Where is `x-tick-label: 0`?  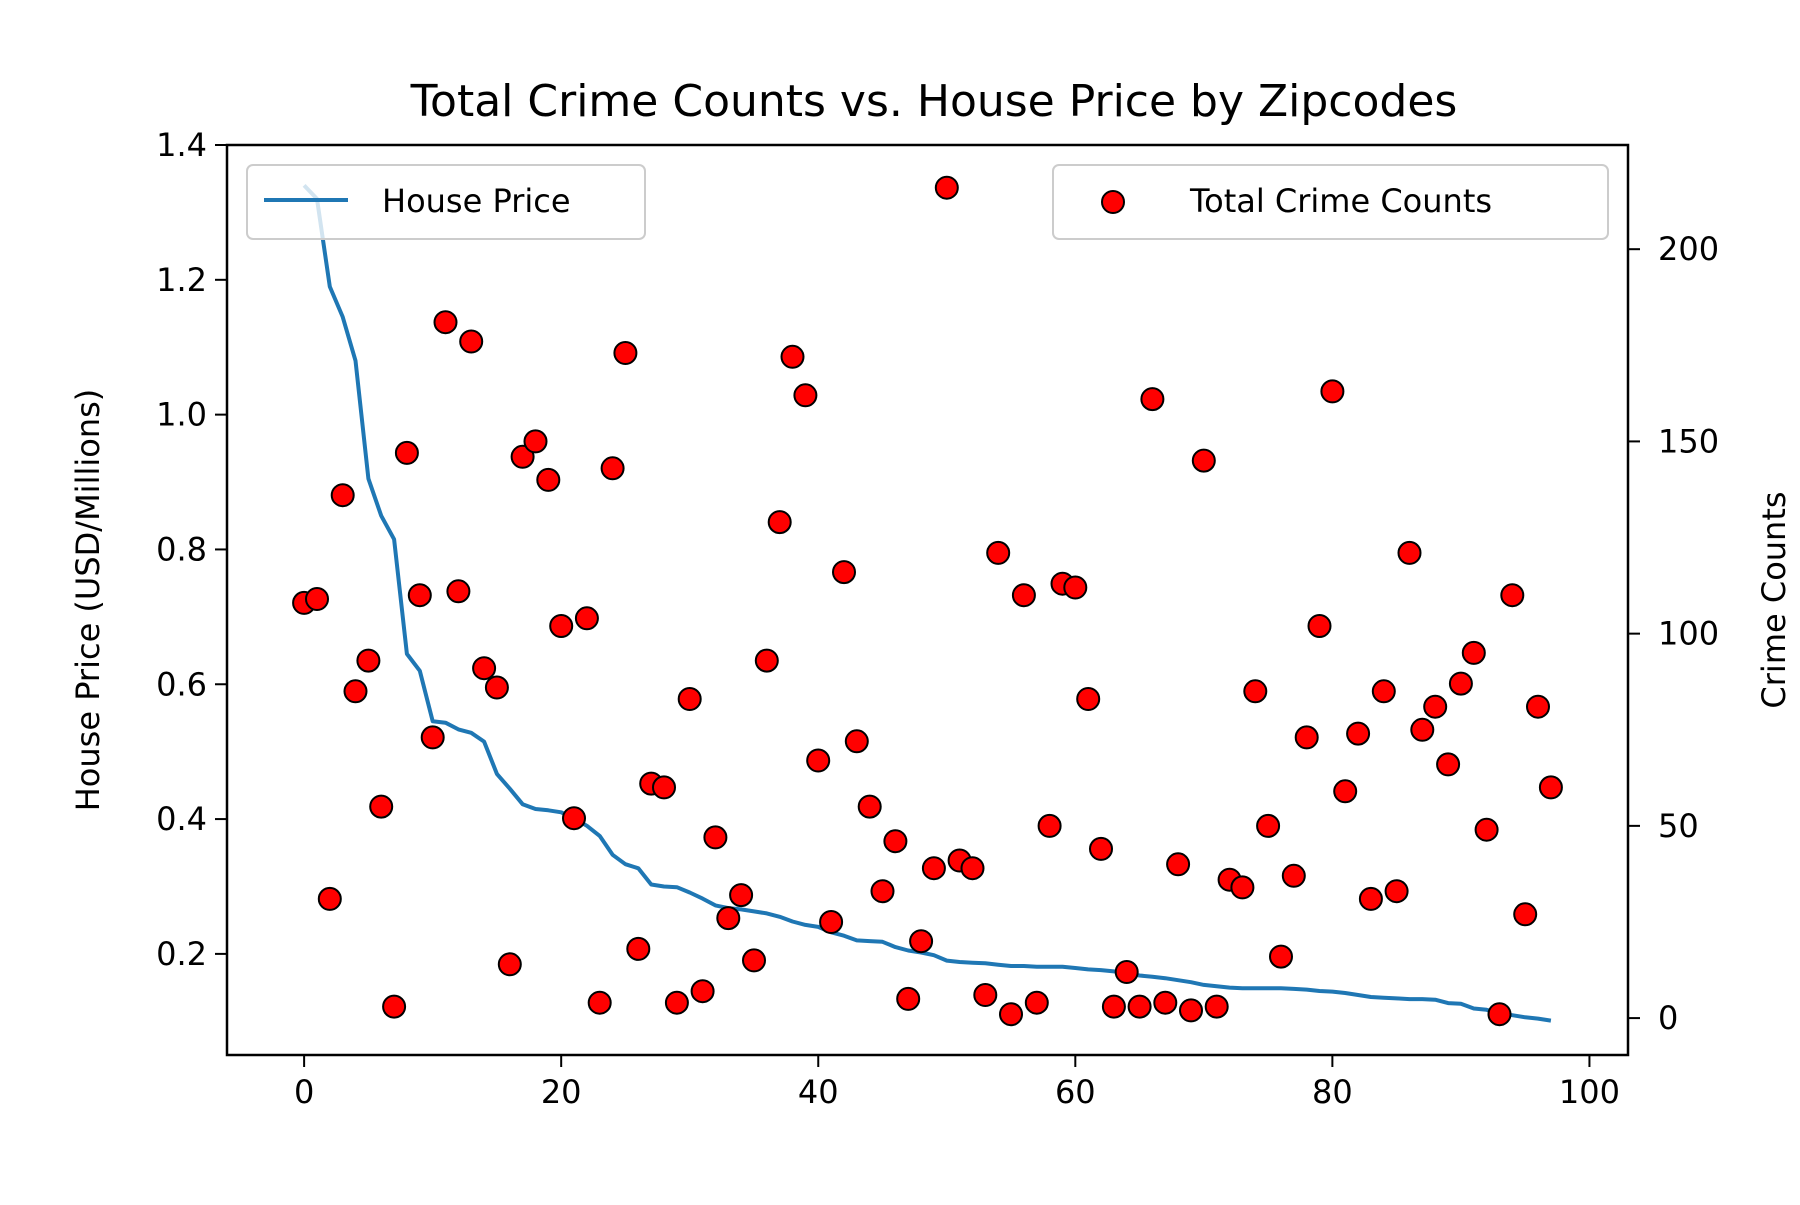 x-tick-label: 0 is located at coordinates (304, 1092).